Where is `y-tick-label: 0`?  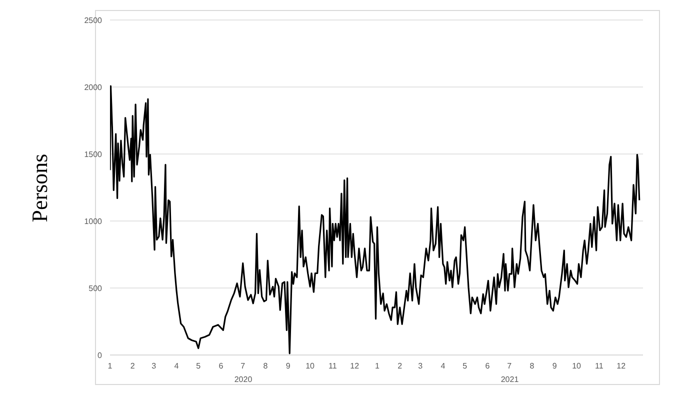
y-tick-label: 0 is located at coordinates (100, 355).